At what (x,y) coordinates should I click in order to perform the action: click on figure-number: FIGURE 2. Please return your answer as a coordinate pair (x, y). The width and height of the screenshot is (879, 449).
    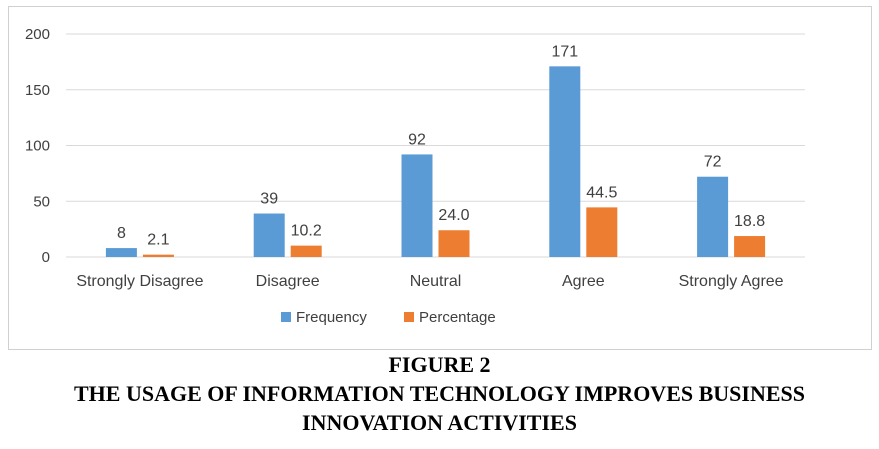
    Looking at the image, I should click on (439, 364).